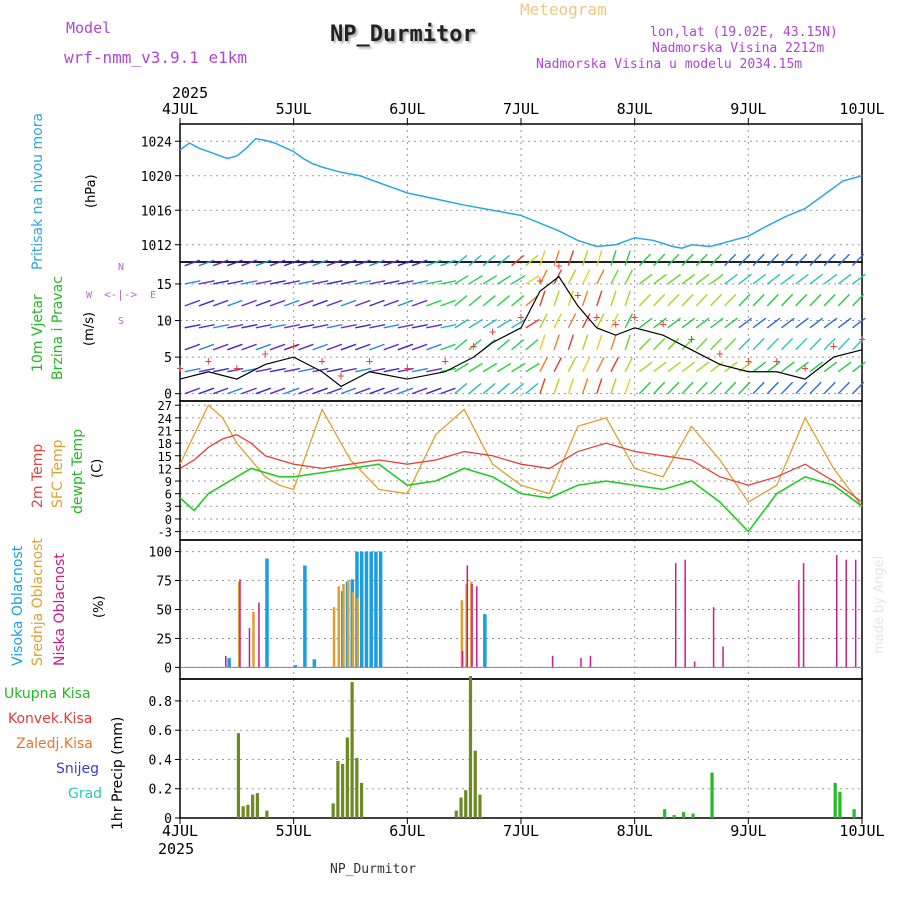 The image size is (900, 900). What do you see at coordinates (748, 109) in the screenshot?
I see `time-label-top: 9JUL` at bounding box center [748, 109].